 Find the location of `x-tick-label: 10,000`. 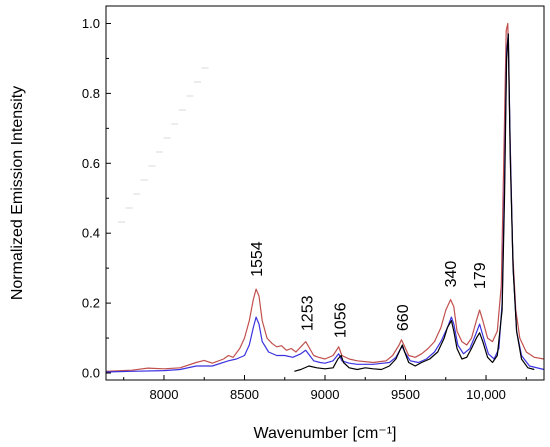

x-tick-label: 10,000 is located at coordinates (486, 394).